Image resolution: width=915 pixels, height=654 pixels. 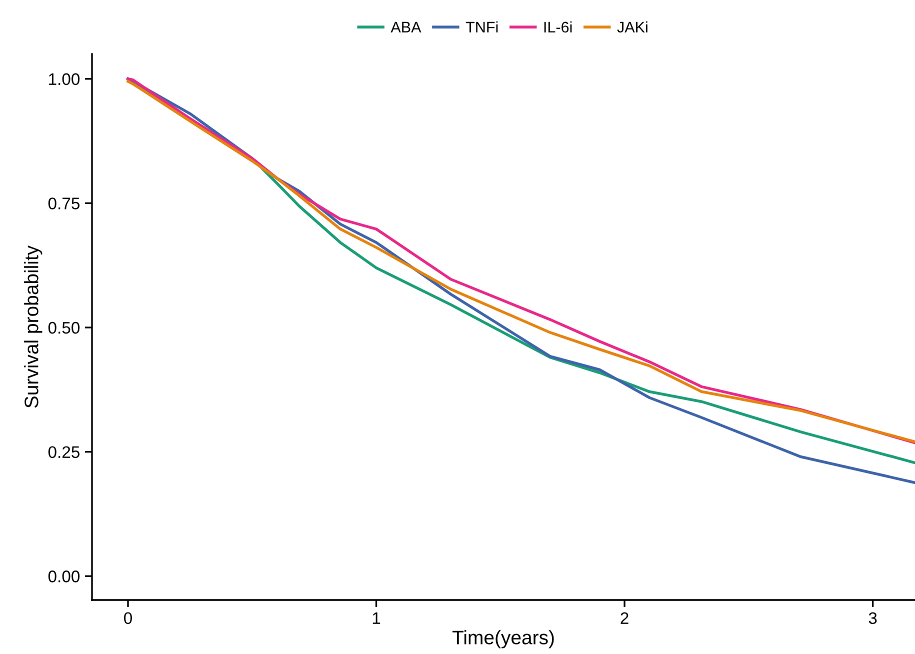 What do you see at coordinates (872, 618) in the screenshot?
I see `x-tick-label: 3` at bounding box center [872, 618].